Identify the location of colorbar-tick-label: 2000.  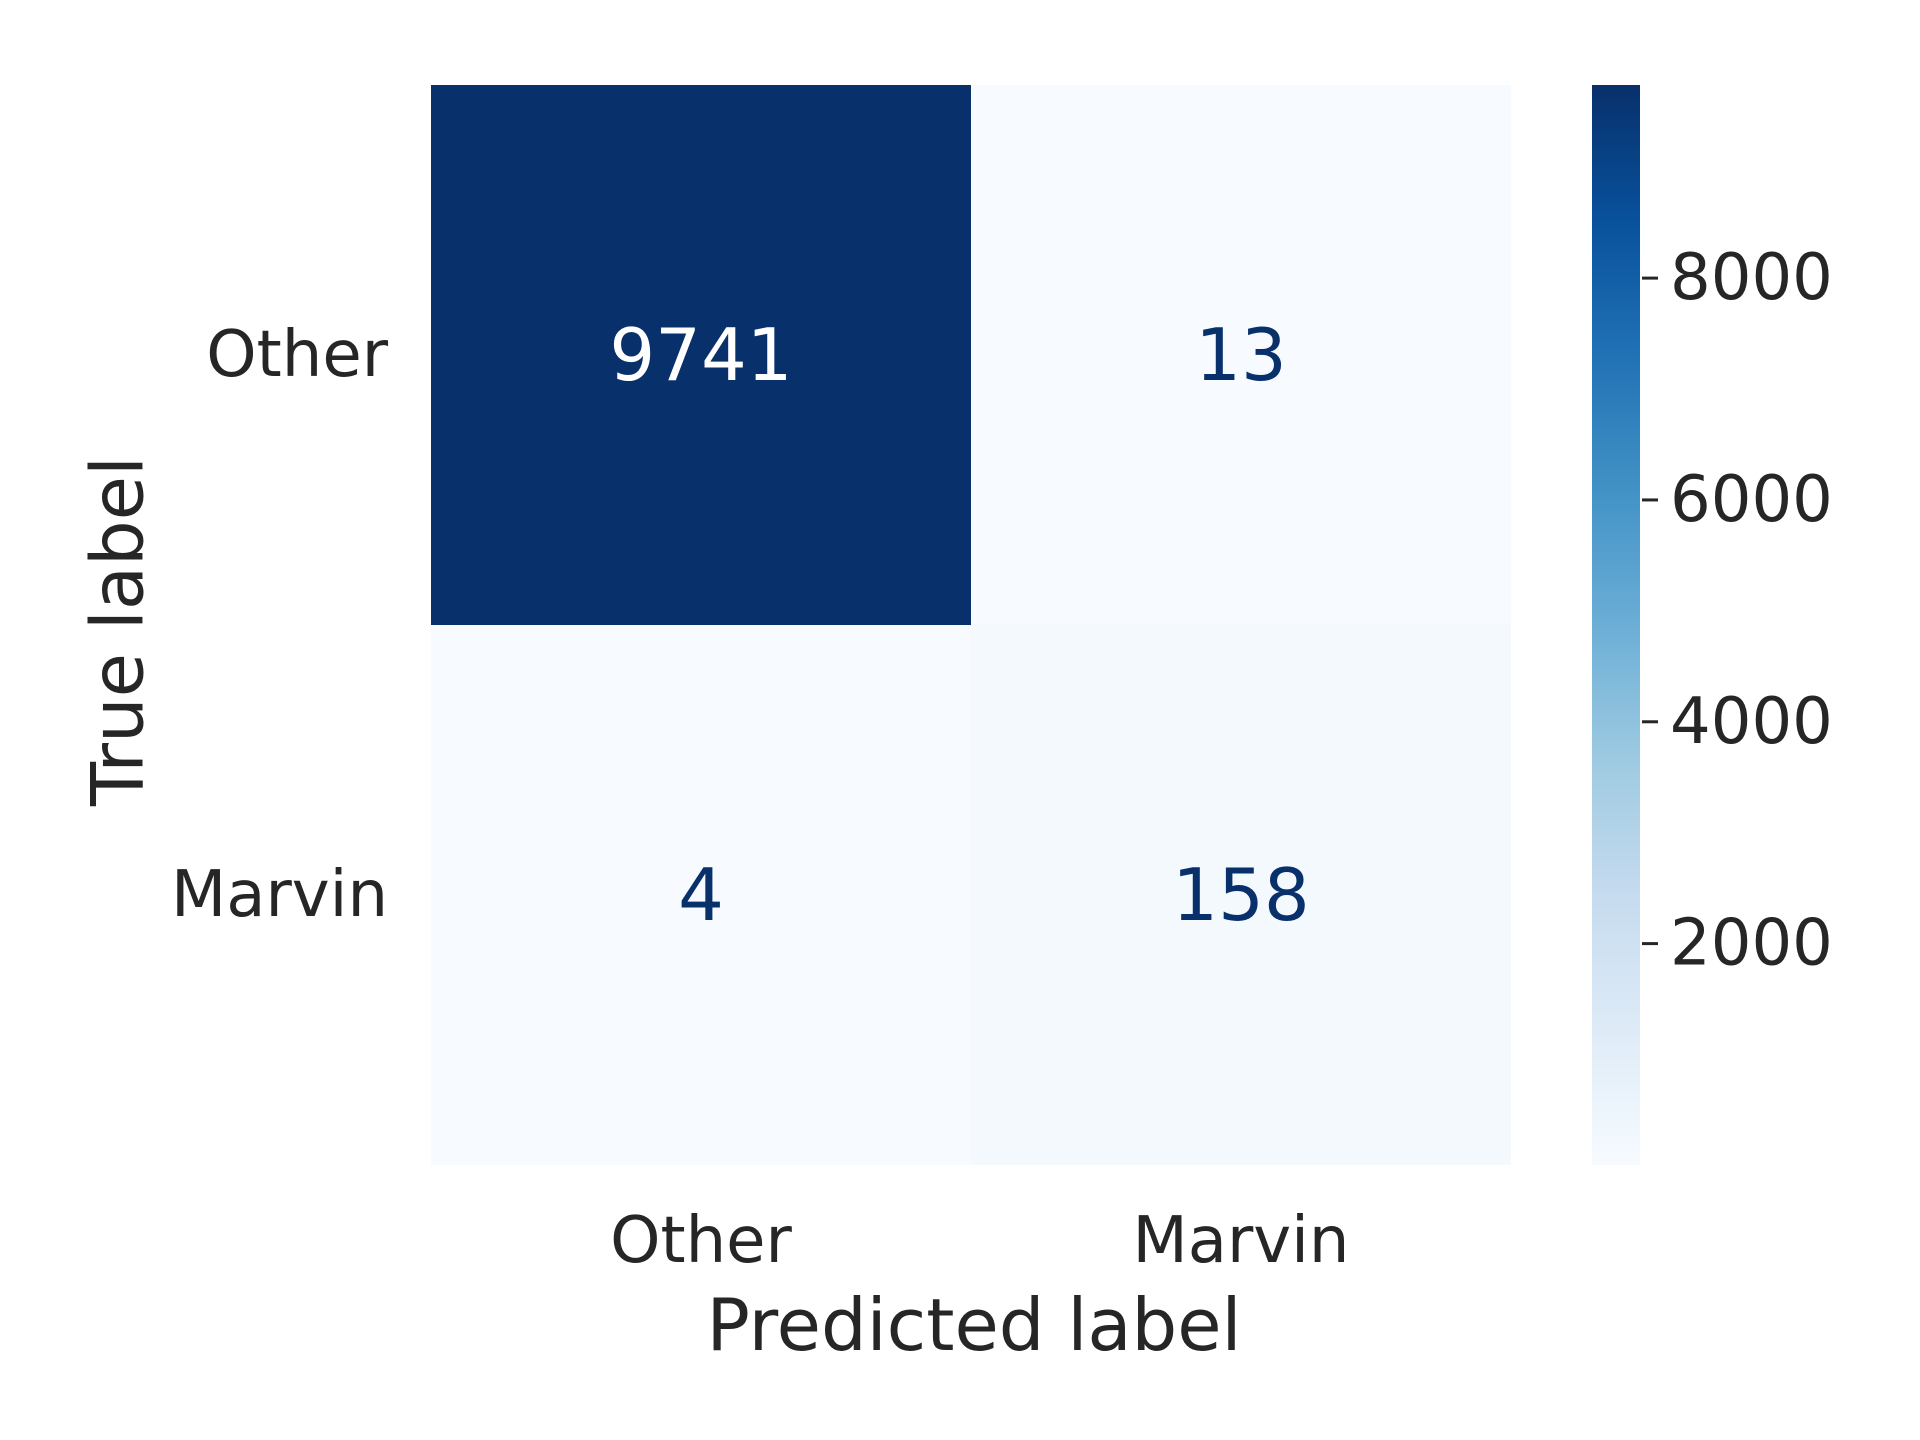
(1751, 944).